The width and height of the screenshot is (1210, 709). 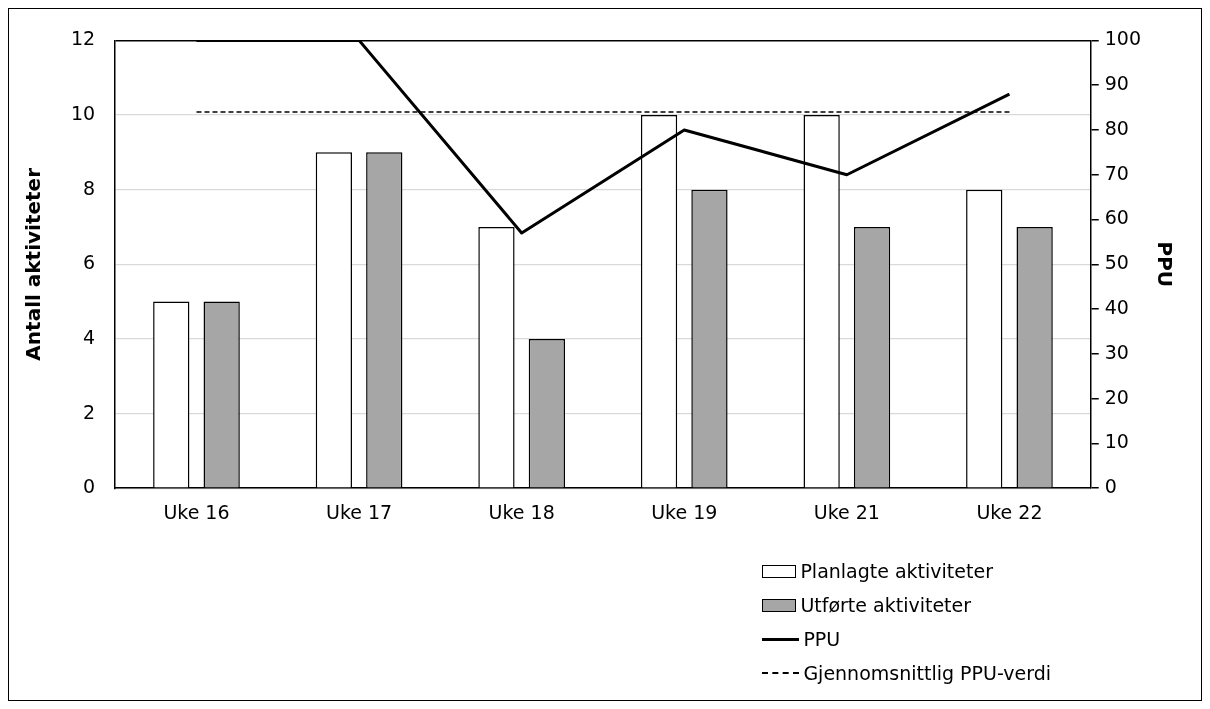 What do you see at coordinates (846, 511) in the screenshot?
I see `x-tick-label: Uke 21` at bounding box center [846, 511].